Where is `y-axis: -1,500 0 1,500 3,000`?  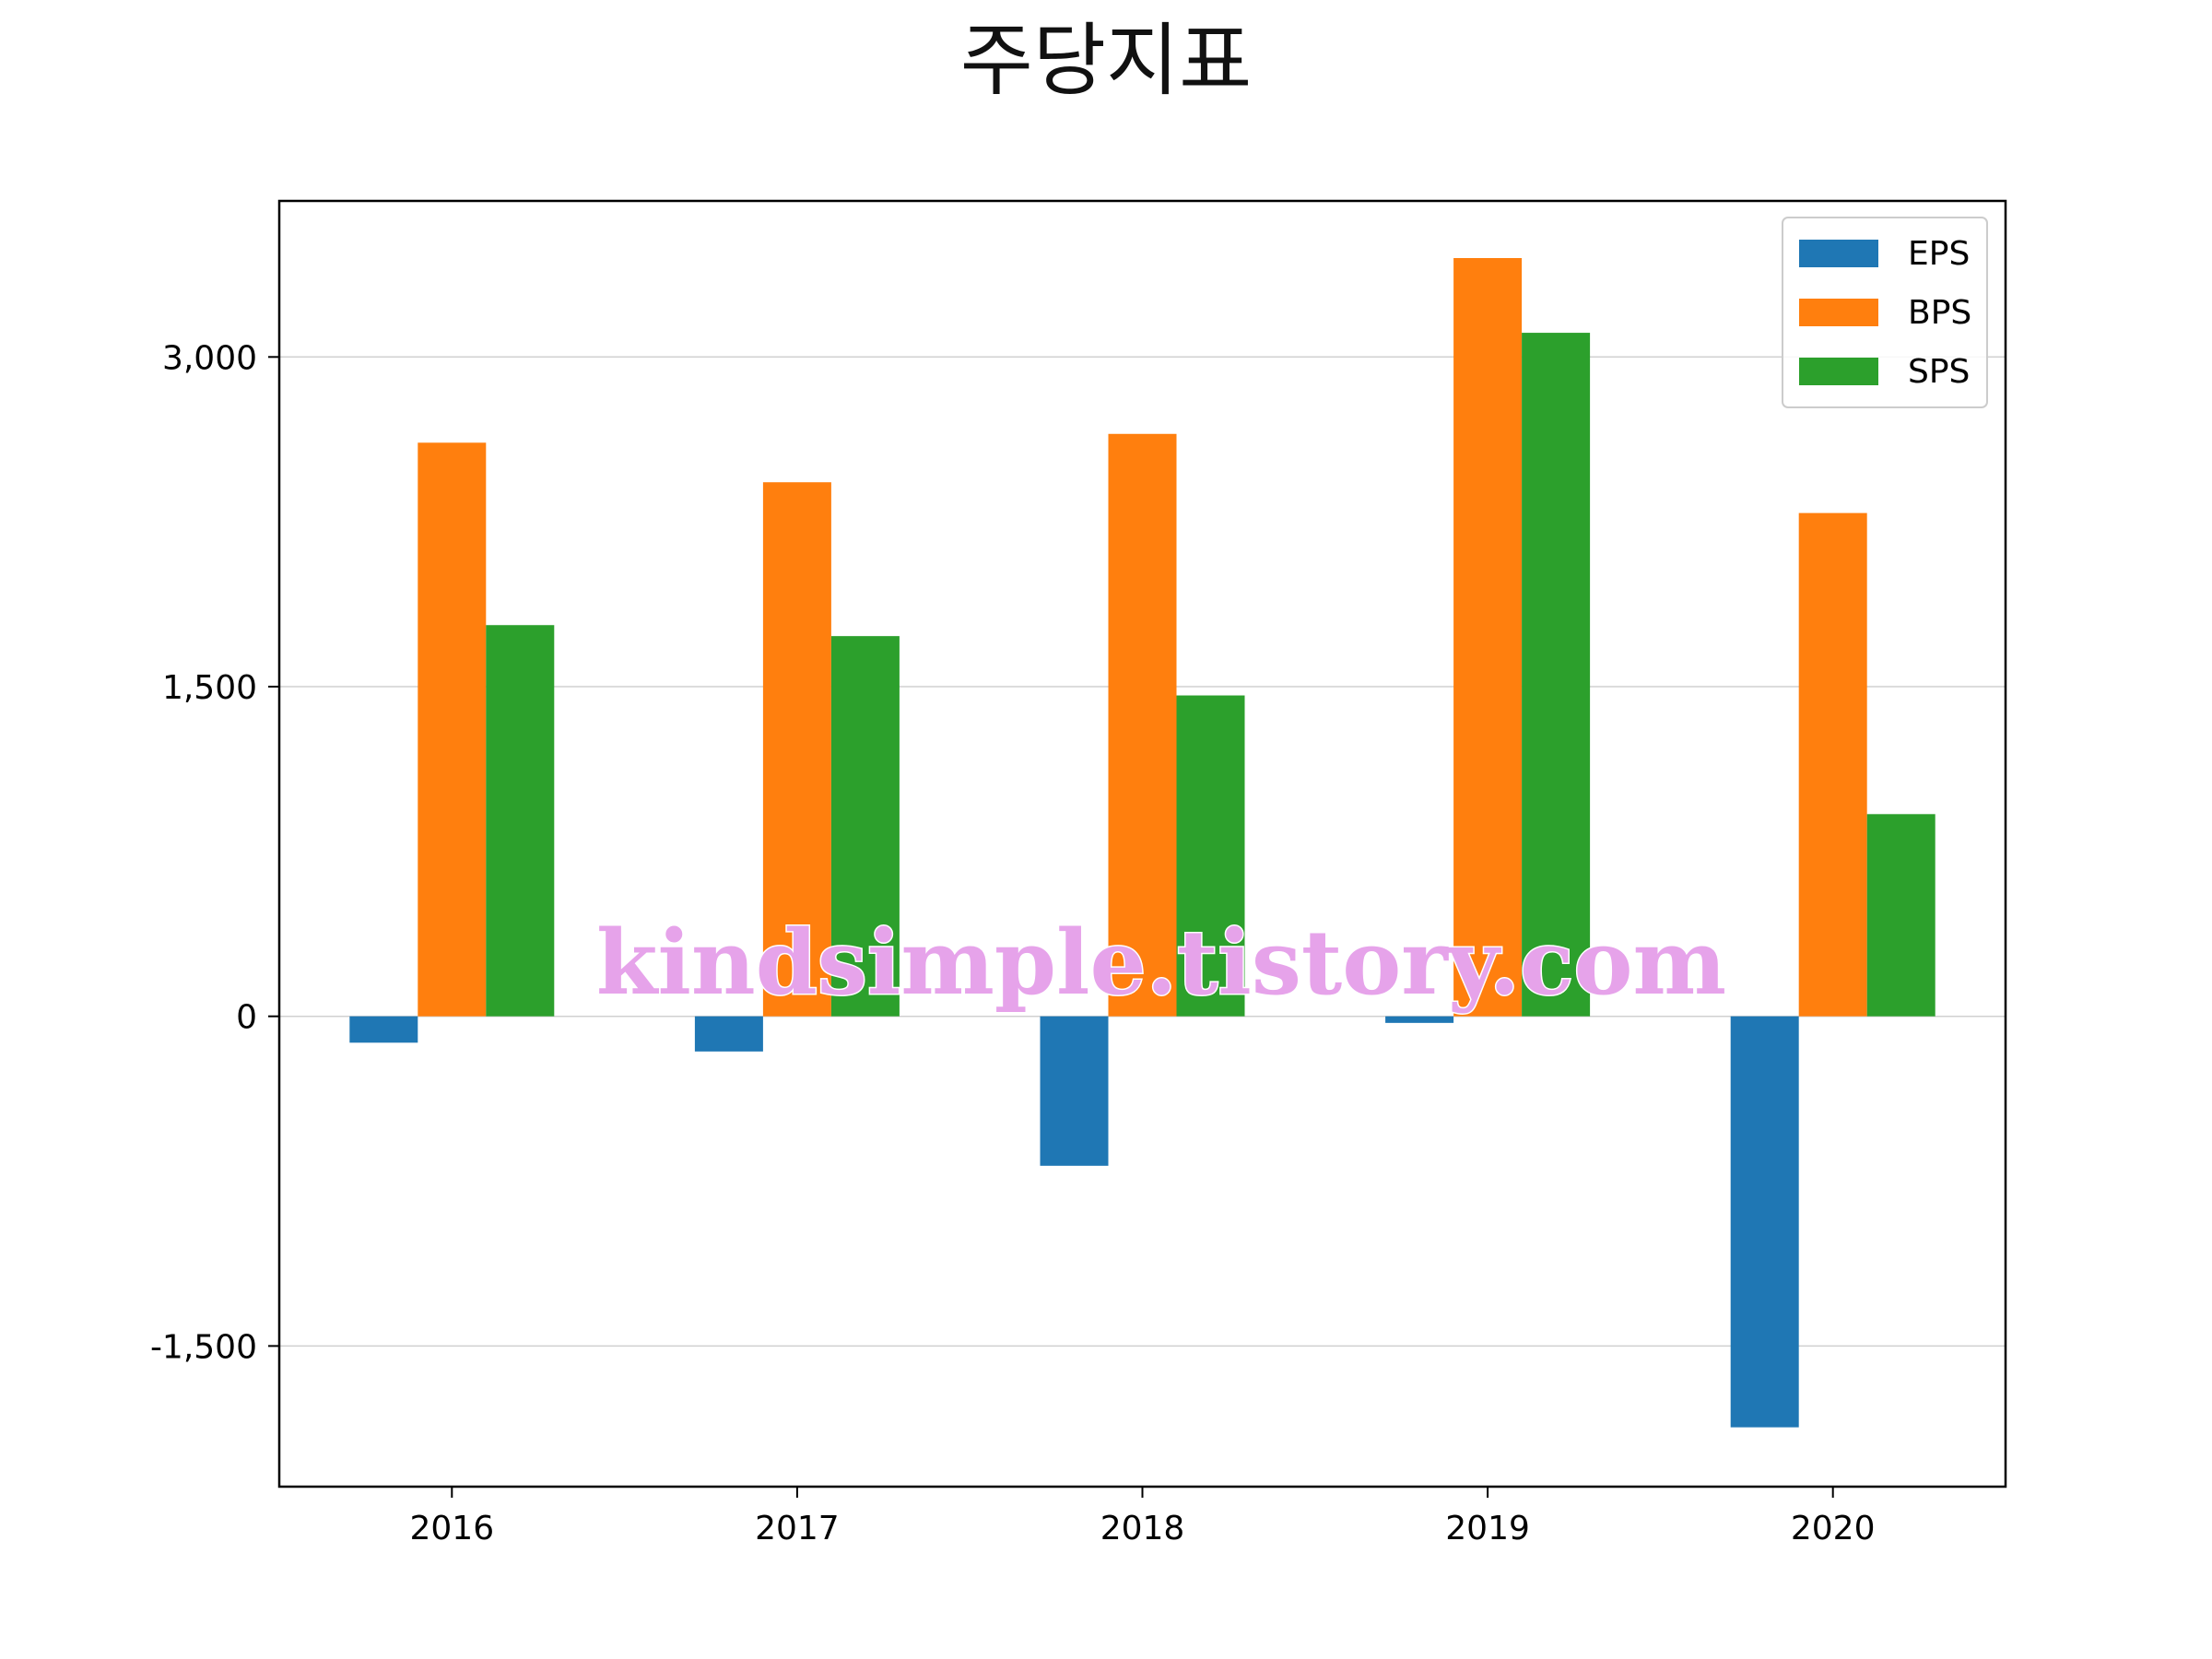
y-axis: -1,500 0 1,500 3,000 is located at coordinates (214, 852).